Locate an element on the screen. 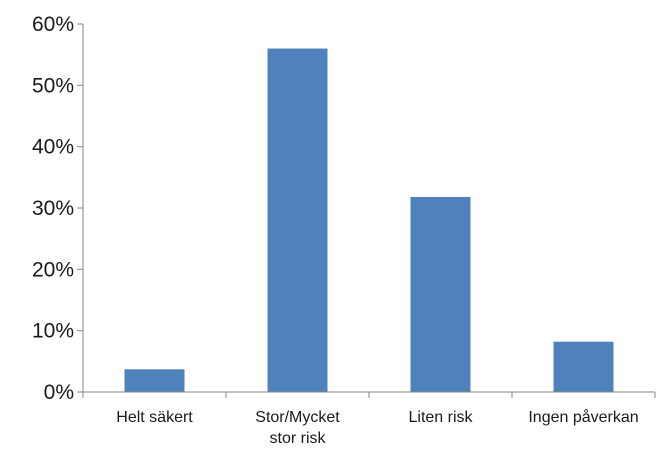  y-tick-label: 10% is located at coordinates (53, 331).